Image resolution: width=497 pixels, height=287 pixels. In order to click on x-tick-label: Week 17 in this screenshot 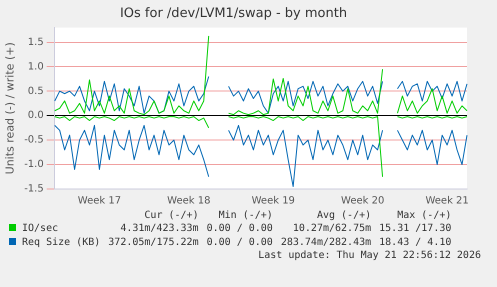, I will do `click(100, 201)`.